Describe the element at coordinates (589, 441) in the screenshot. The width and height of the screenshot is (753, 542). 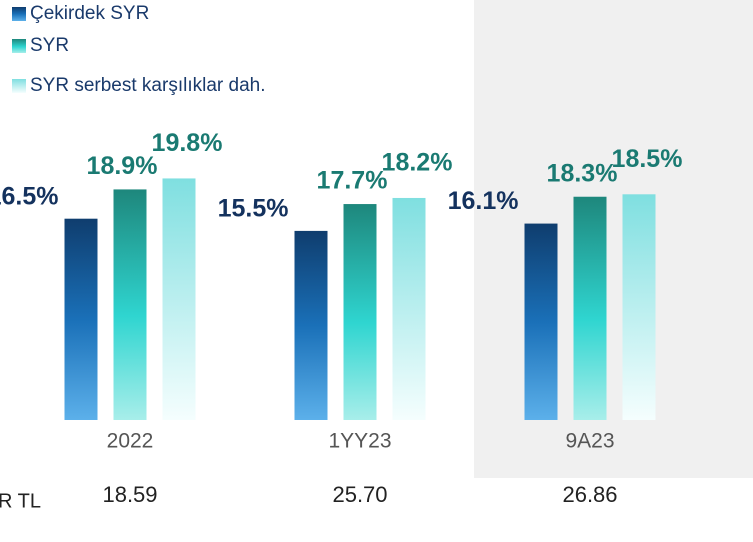
I see `x-tick-label: 9A23` at that location.